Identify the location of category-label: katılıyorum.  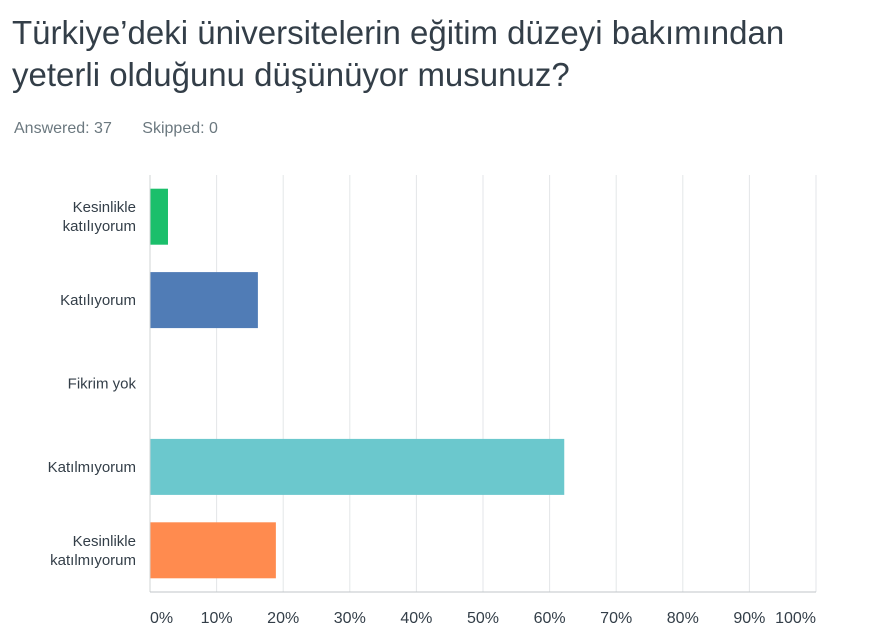
(99, 226).